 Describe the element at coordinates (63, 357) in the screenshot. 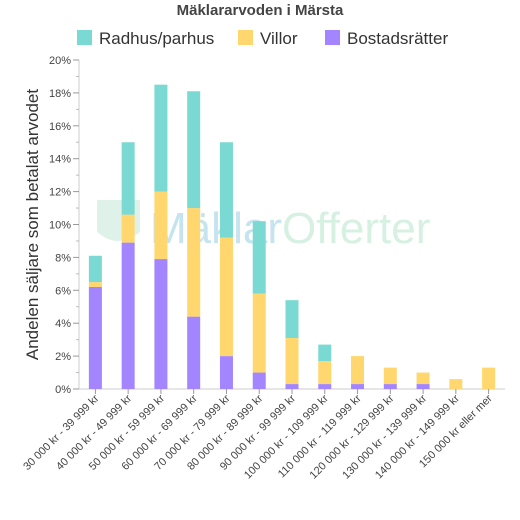

I see `y-tick-label: 2%` at that location.